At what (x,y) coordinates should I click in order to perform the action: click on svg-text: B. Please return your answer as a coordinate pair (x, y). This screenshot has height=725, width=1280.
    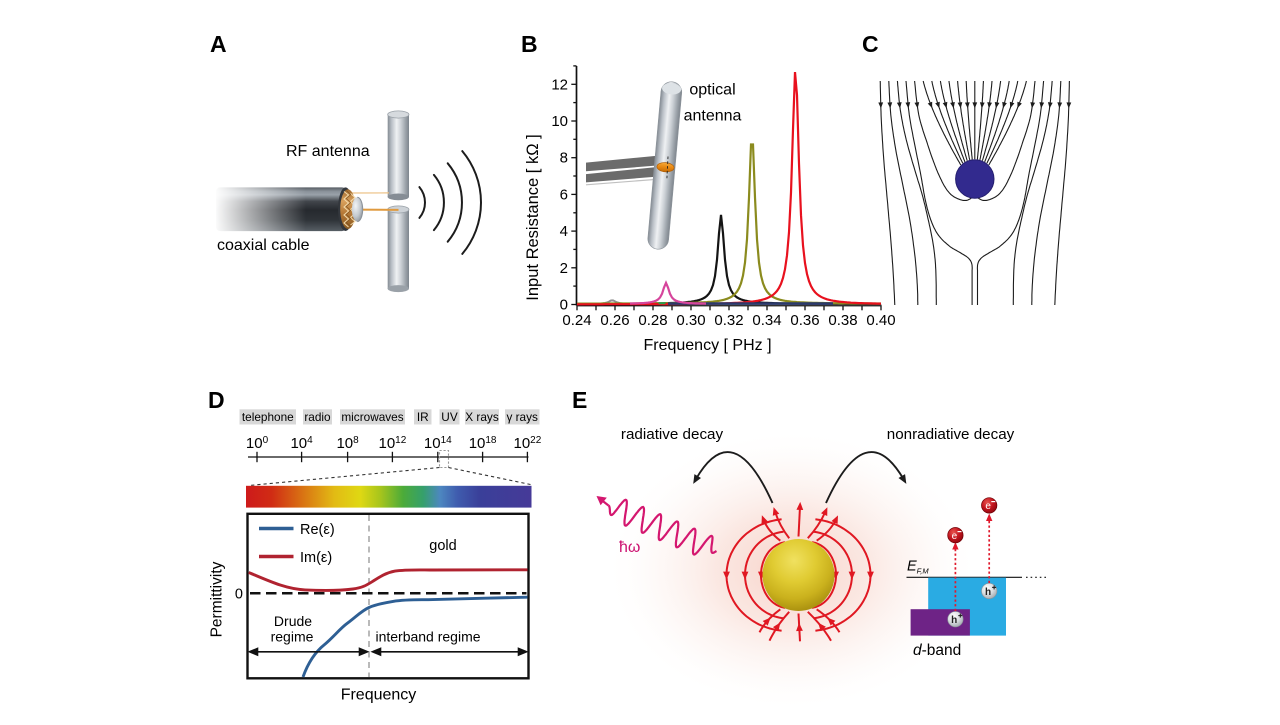
    Looking at the image, I should click on (529, 44).